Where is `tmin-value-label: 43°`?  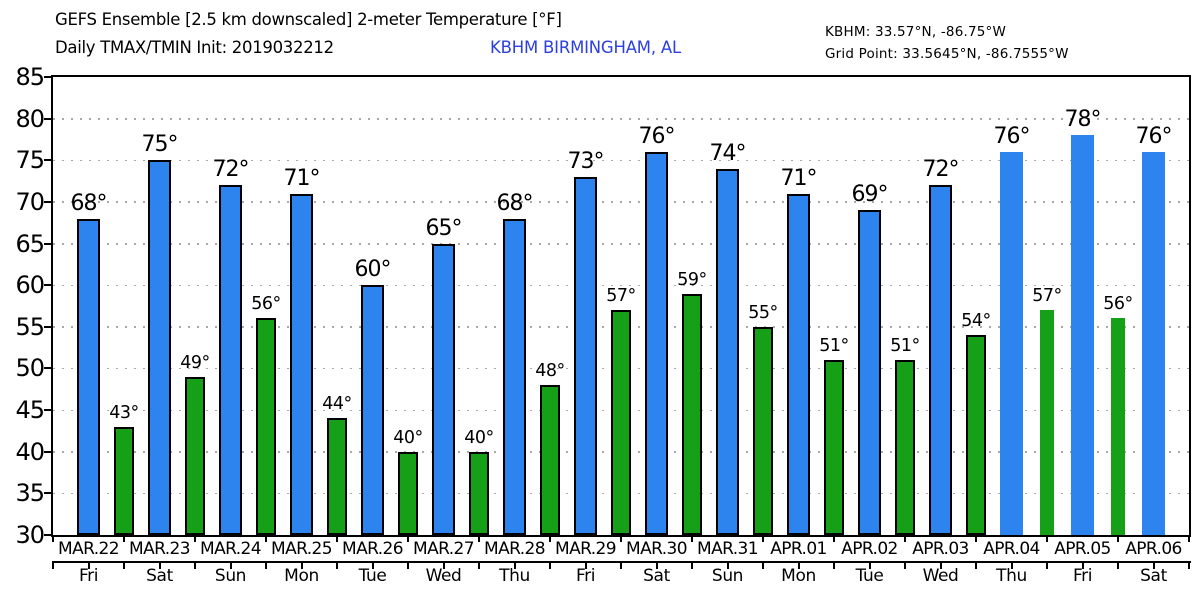
tmin-value-label: 43° is located at coordinates (124, 412).